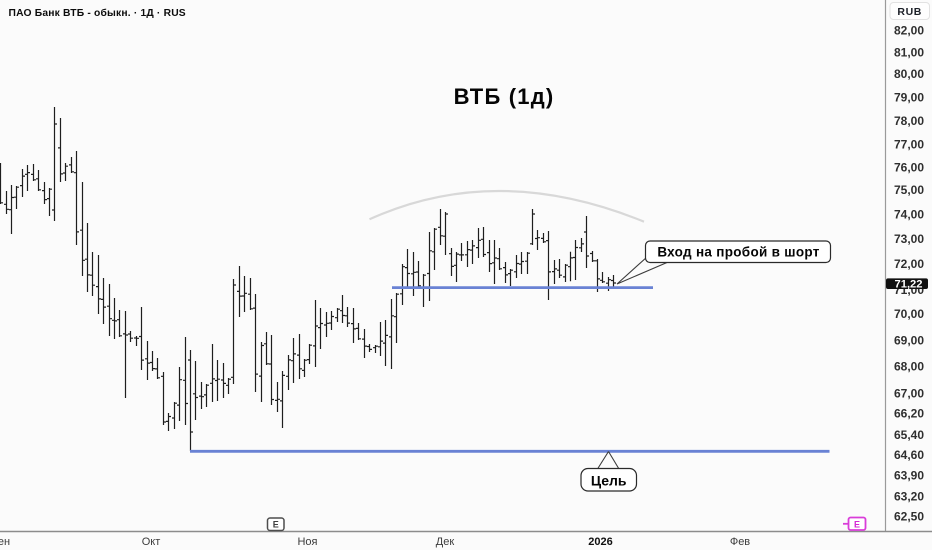 This screenshot has width=932, height=550. I want to click on svg-text: Окт, so click(151, 542).